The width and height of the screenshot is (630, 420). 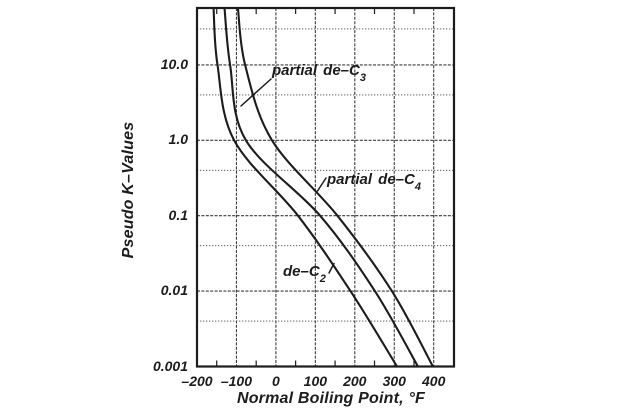 I want to click on x-tick-label: 200, so click(x=355, y=381).